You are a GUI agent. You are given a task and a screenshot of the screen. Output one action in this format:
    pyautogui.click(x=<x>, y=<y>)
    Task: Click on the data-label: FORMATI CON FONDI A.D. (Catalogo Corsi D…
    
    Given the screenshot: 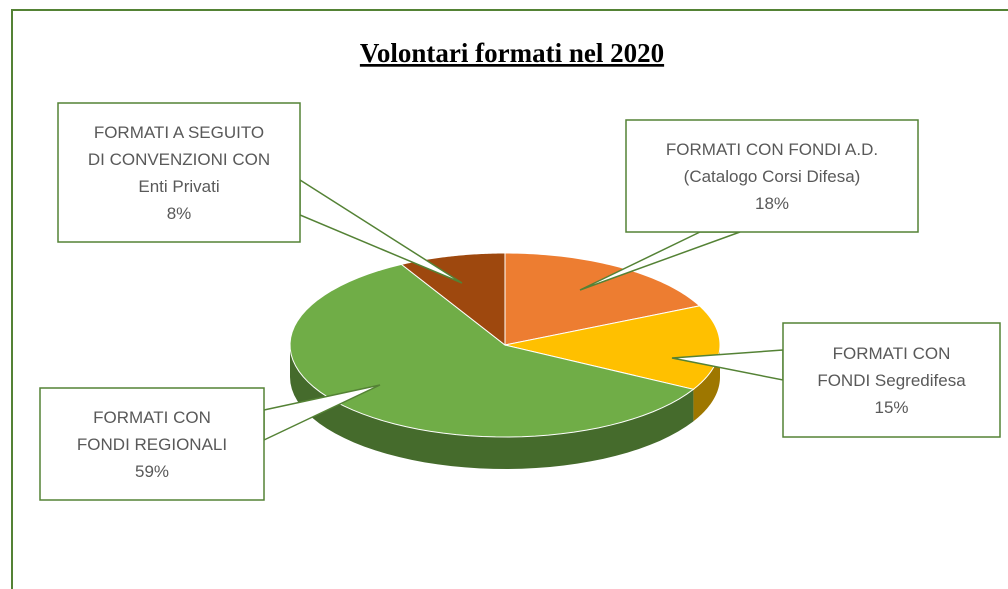 What is the action you would take?
    pyautogui.click(x=772, y=176)
    